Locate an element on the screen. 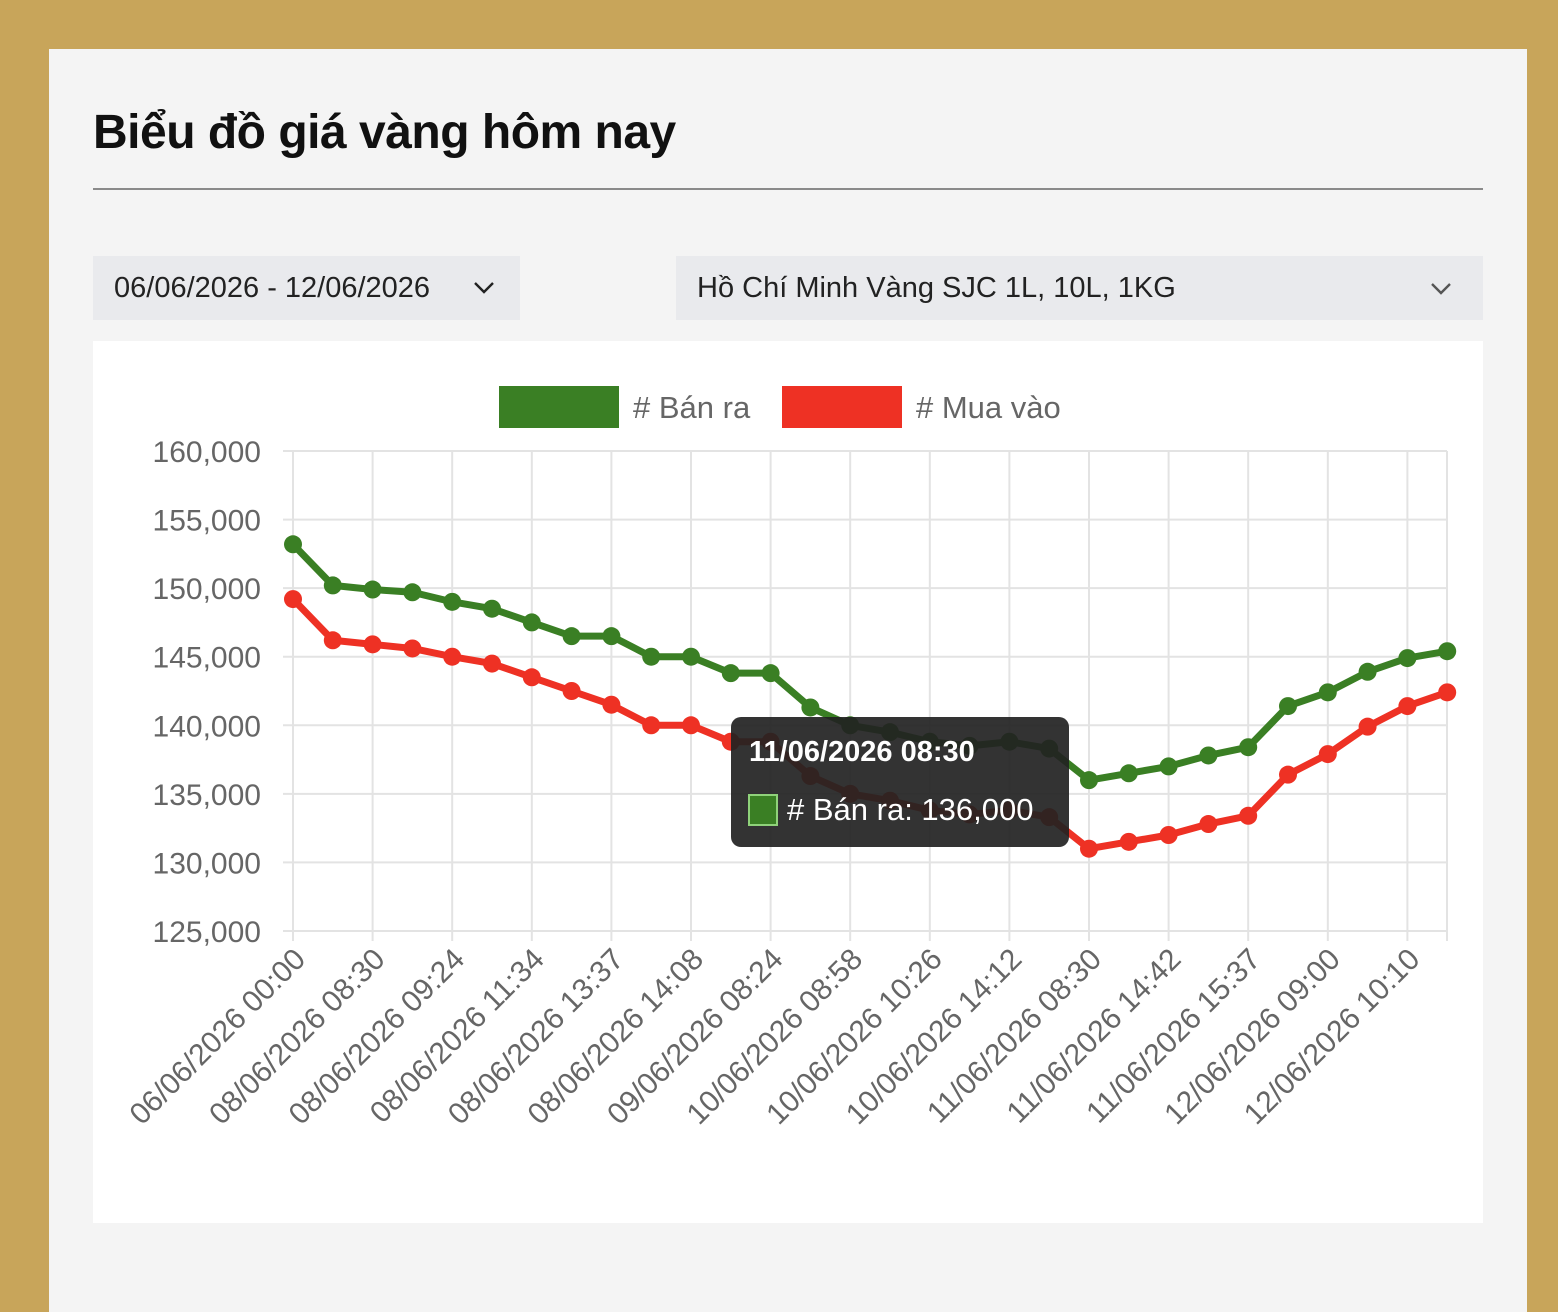 This screenshot has height=1312, width=1558. y-tick-label: 160,000 is located at coordinates (207, 452).